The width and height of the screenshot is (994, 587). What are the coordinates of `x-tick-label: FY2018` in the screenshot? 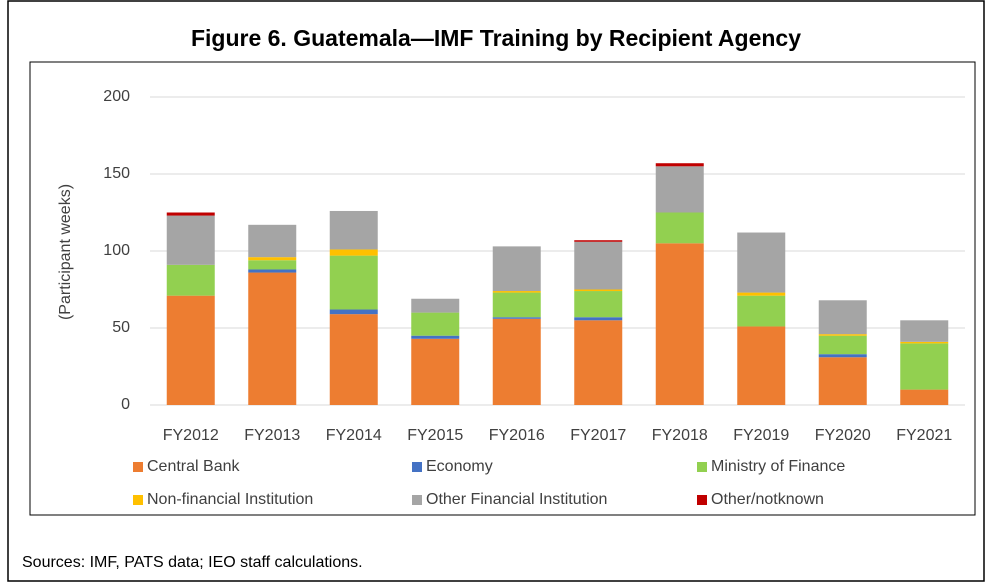 It's located at (680, 435).